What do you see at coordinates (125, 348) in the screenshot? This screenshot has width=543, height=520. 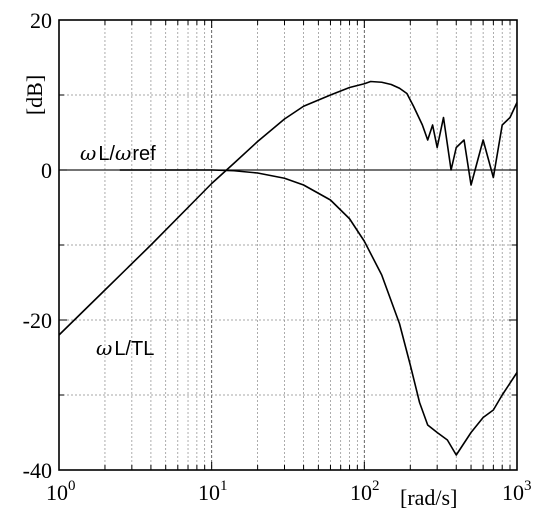 I see `series-annotation: ω L/TL` at bounding box center [125, 348].